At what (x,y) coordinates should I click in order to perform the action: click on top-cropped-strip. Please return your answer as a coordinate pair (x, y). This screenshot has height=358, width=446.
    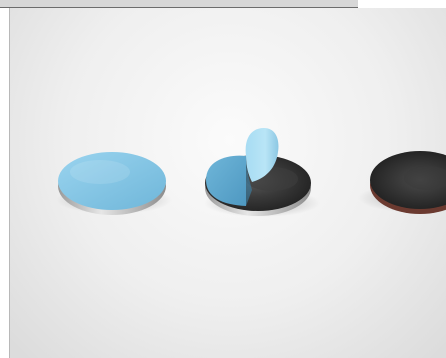
    Looking at the image, I should click on (179, 4).